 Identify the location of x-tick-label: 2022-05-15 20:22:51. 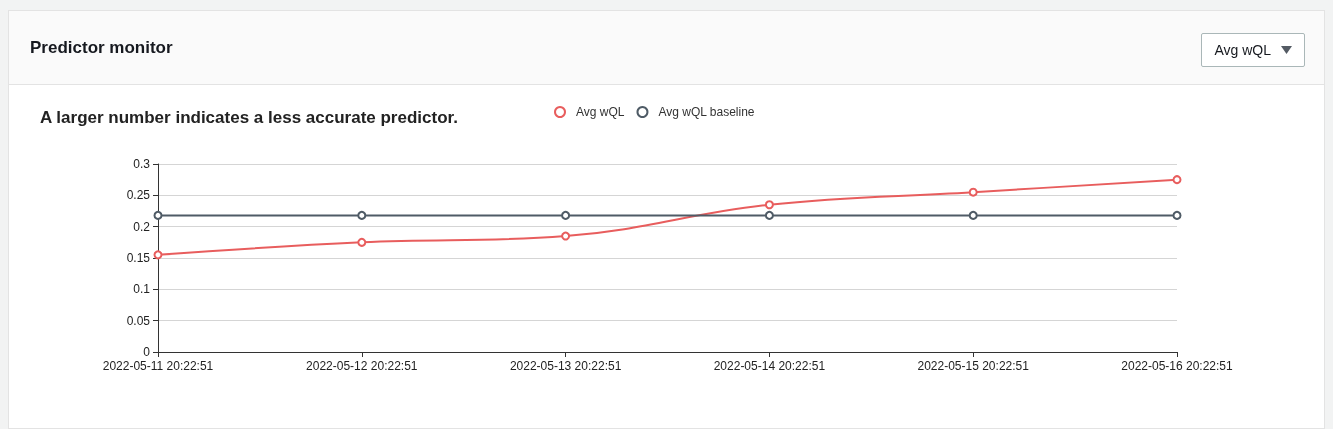
(973, 366).